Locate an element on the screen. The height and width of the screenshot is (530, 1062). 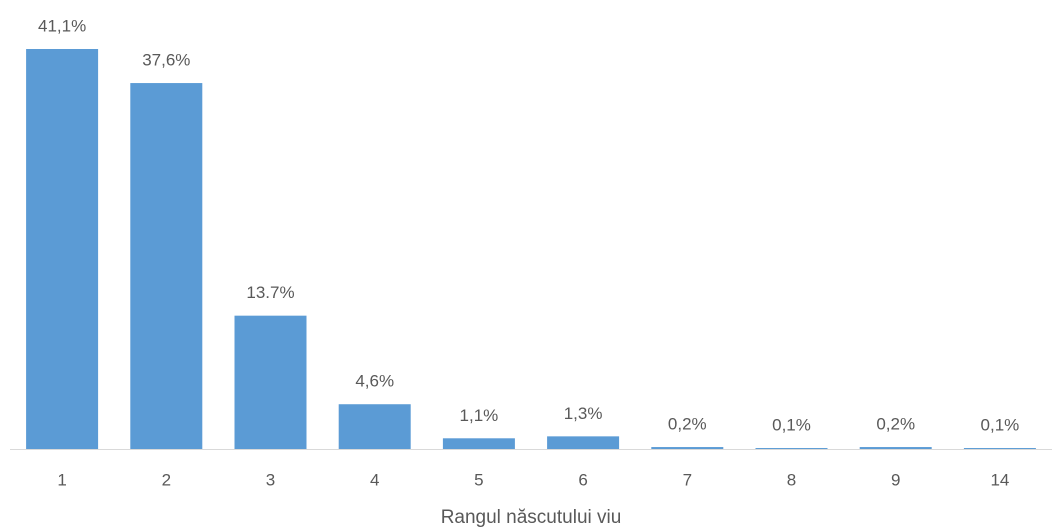
x-tick-label: 5 is located at coordinates (478, 479).